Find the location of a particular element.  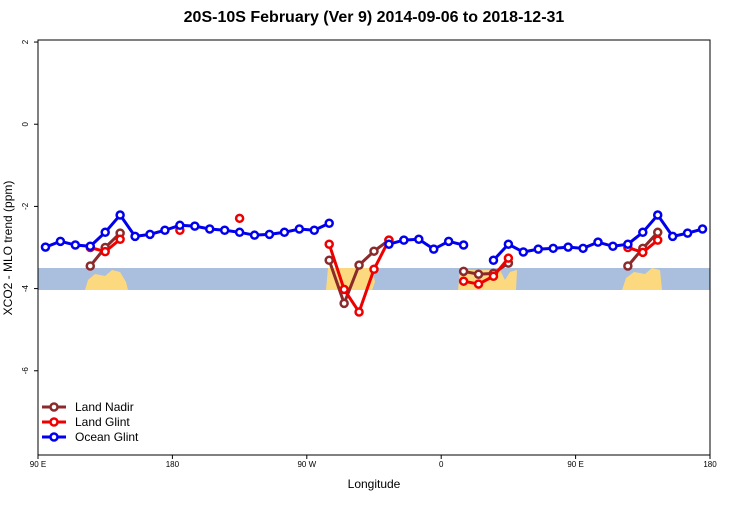

y-axis-label: XCO2 - MLO trend (ppm) is located at coordinates (8, 248).